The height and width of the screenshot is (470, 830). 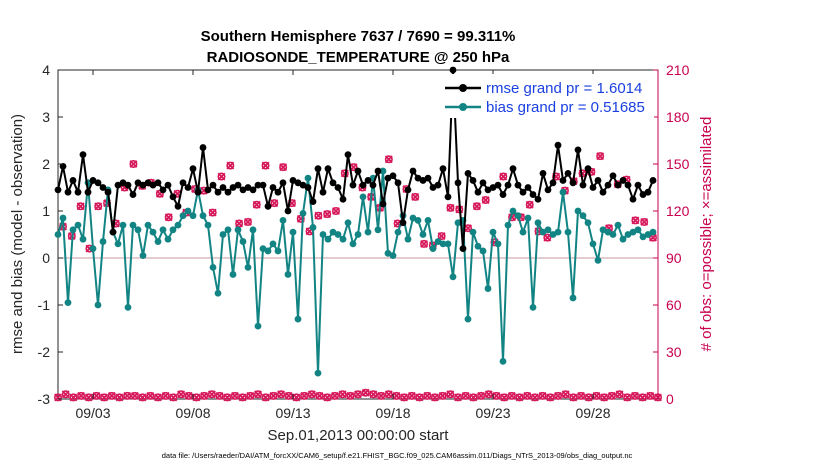 What do you see at coordinates (547, 96) in the screenshot?
I see `legend-box` at bounding box center [547, 96].